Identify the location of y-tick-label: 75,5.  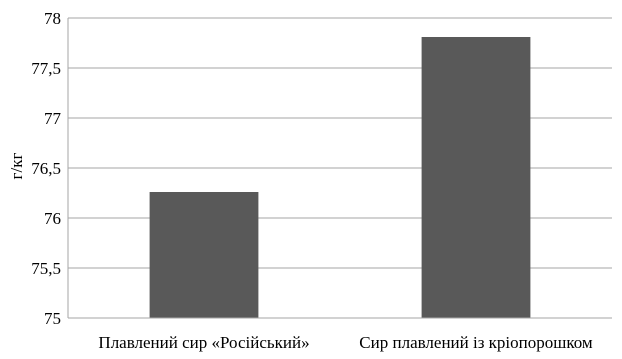
(46, 268).